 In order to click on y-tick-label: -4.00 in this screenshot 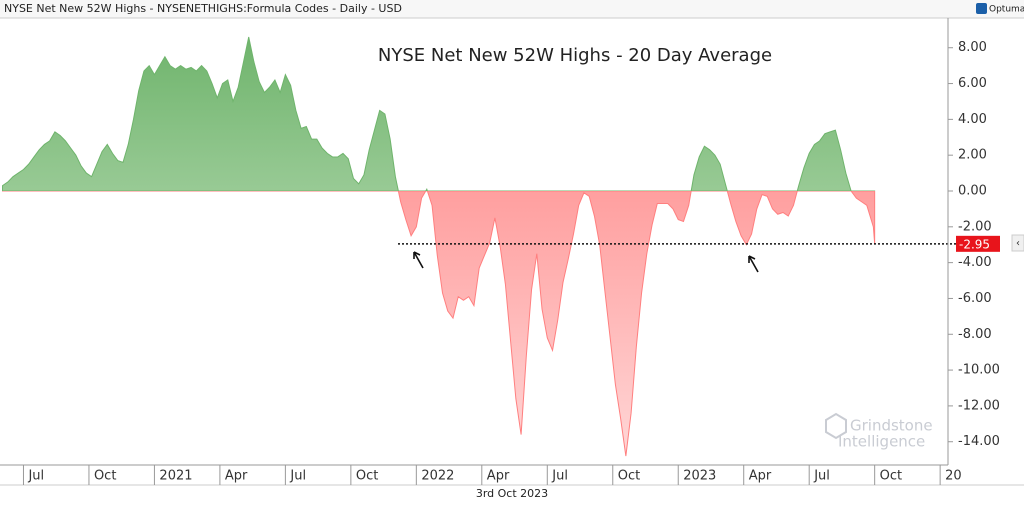, I will do `click(975, 262)`.